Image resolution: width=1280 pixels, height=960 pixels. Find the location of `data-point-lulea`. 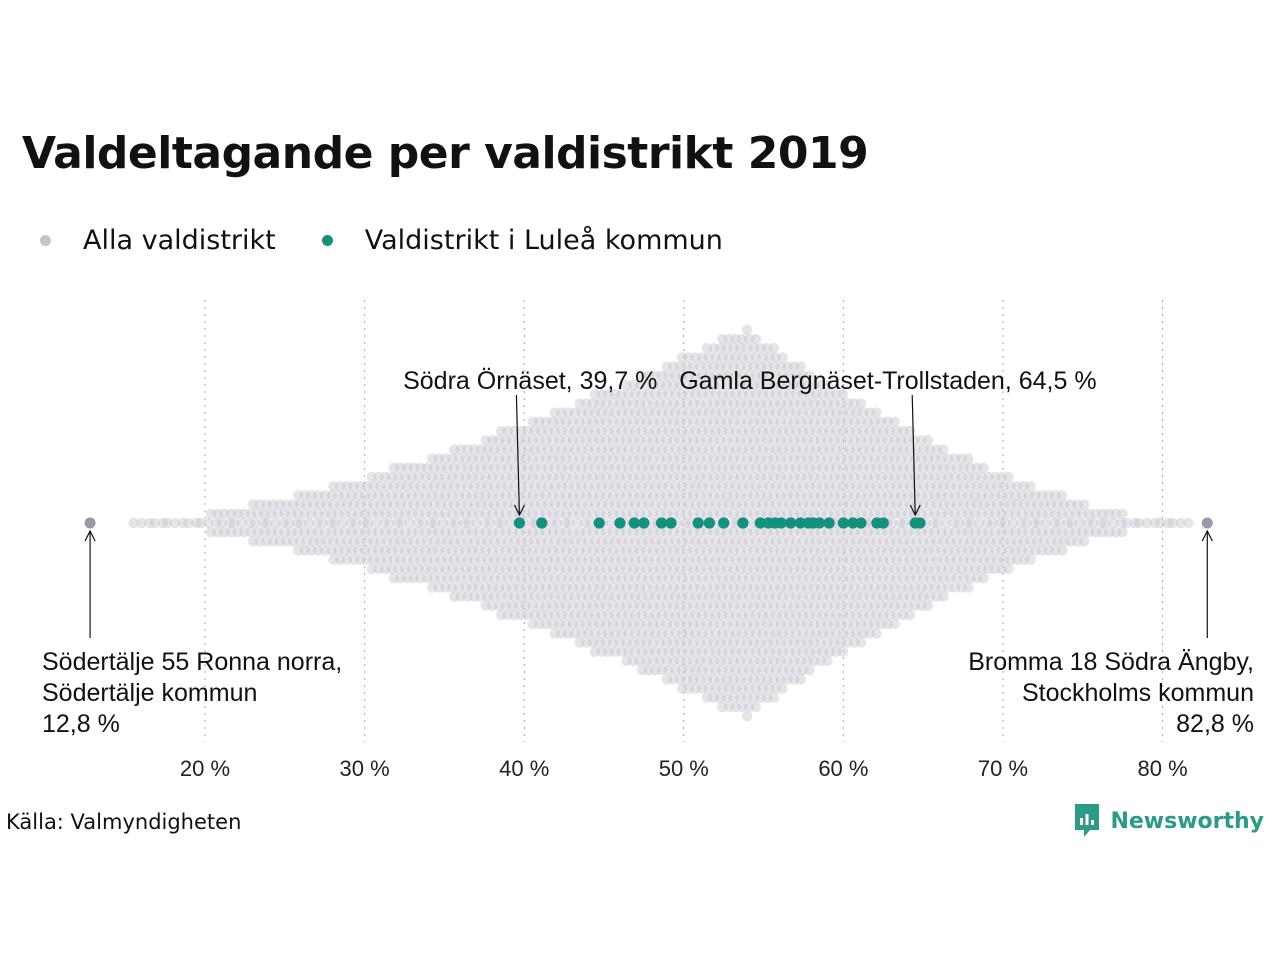

data-point-lulea is located at coordinates (883, 523).